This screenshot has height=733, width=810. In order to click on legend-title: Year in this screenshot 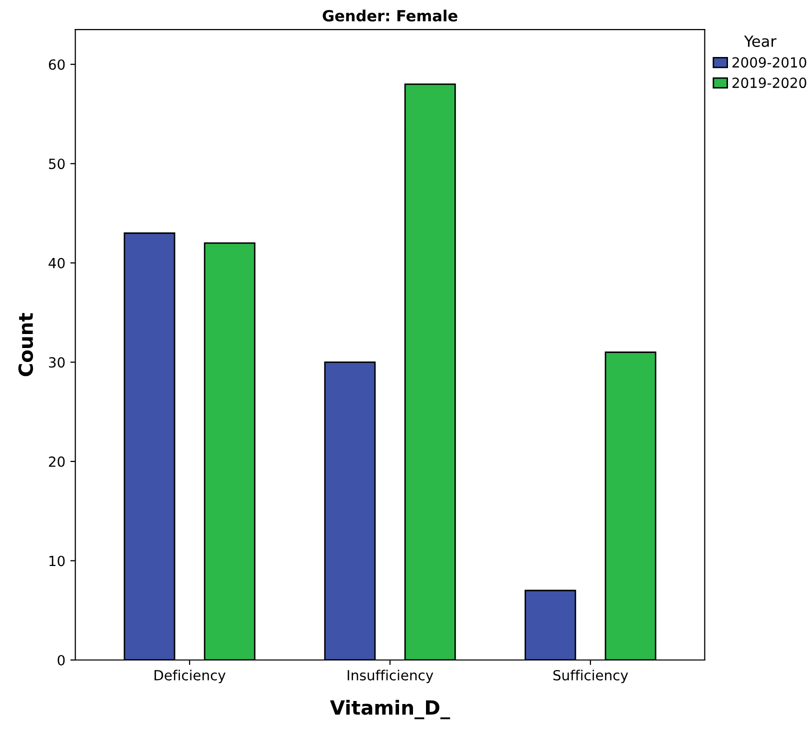, I will do `click(760, 41)`.